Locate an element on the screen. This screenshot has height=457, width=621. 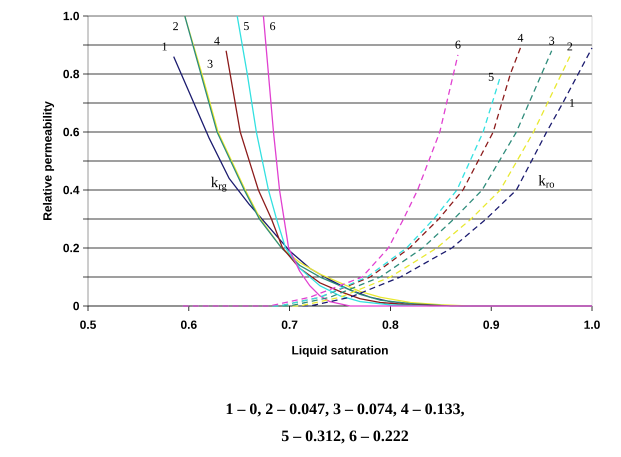
x-tick-label: 0.7 is located at coordinates (290, 324).